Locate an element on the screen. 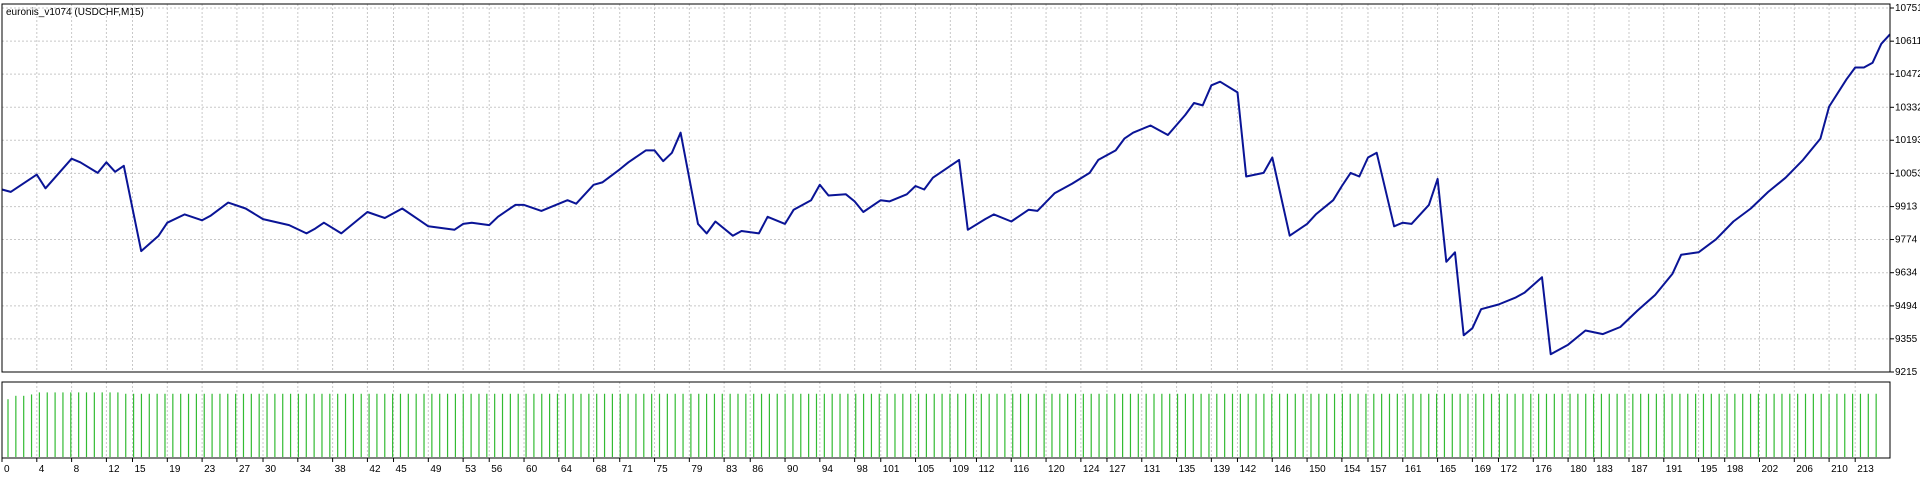  x-tick-label: 176 is located at coordinates (1543, 469).